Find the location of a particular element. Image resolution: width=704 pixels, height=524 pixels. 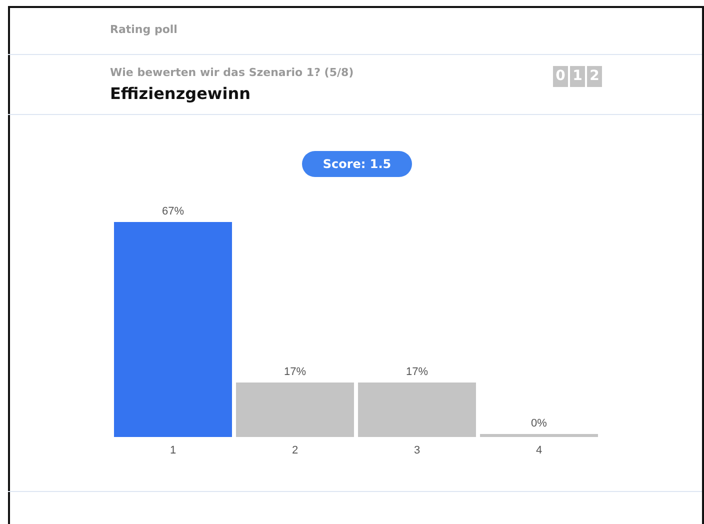

x-tick-label: 1 is located at coordinates (173, 450).